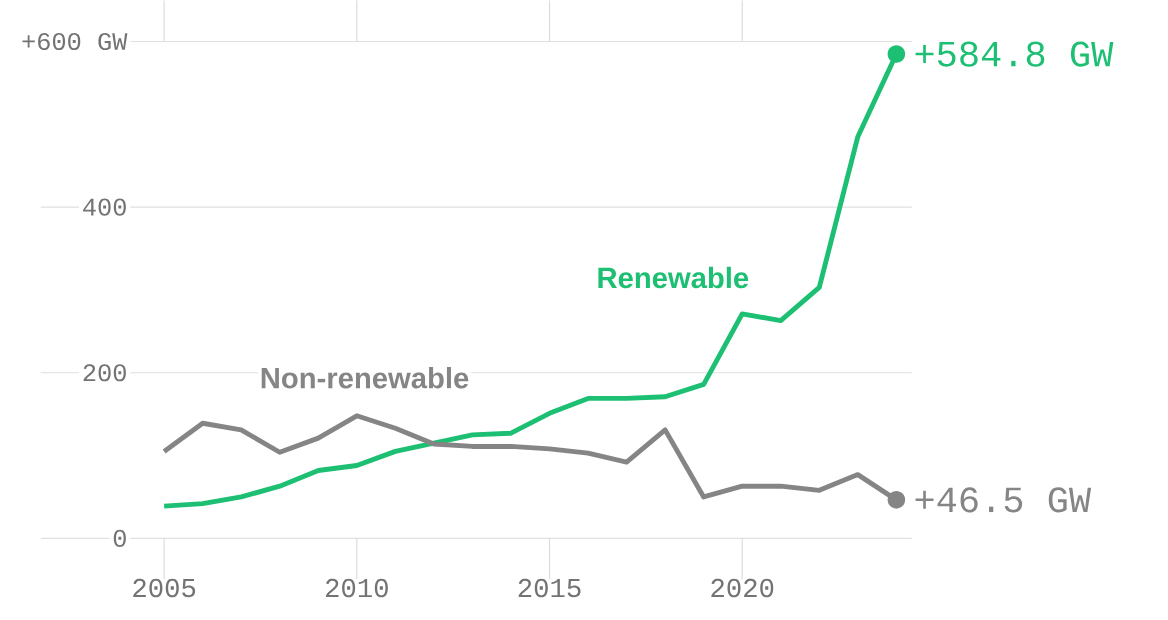 Image resolution: width=1168 pixels, height=620 pixels. What do you see at coordinates (742, 588) in the screenshot?
I see `x-tick-label: 2020` at bounding box center [742, 588].